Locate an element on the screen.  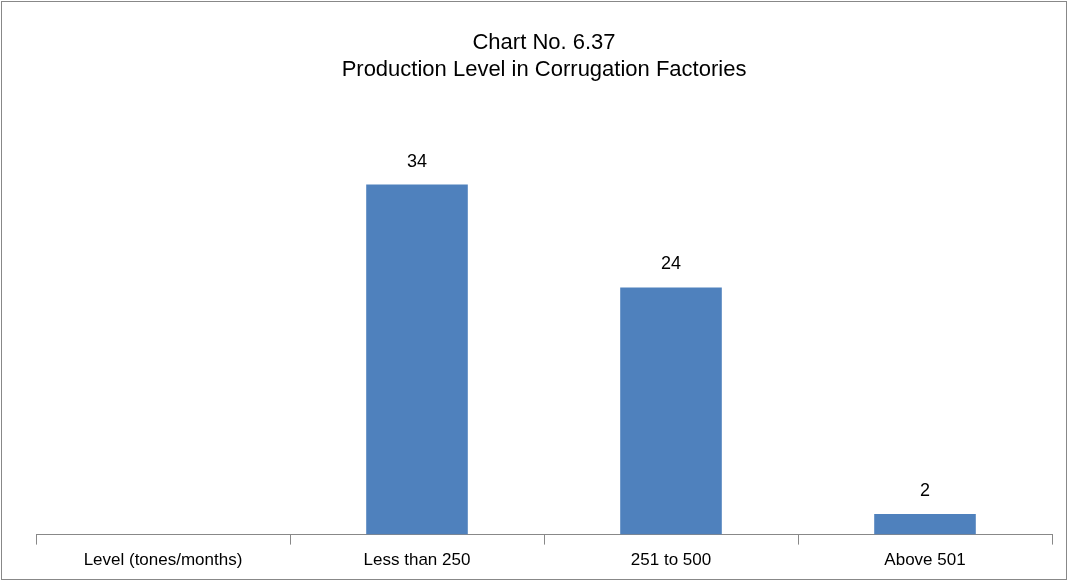
x-tick-label: Above 501 is located at coordinates (925, 560).